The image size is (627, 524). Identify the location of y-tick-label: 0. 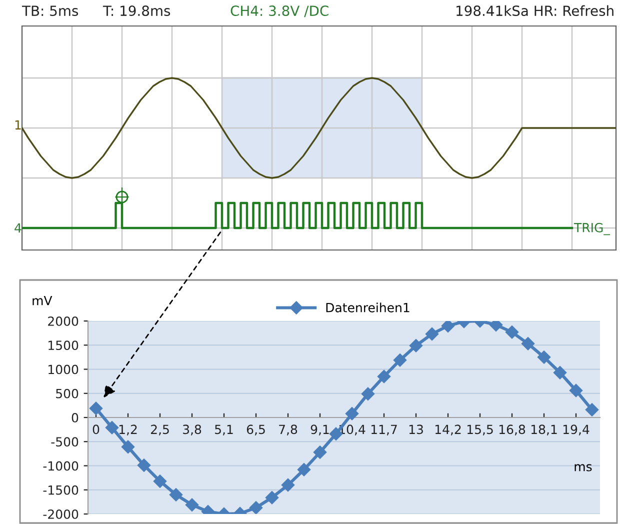
(75, 417).